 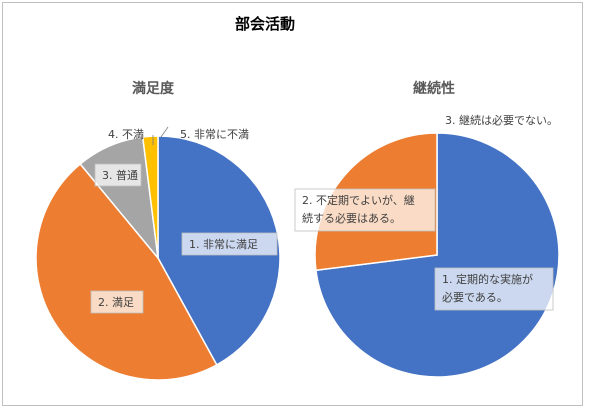 I want to click on chart-title-satisfaction: 満足度, so click(x=153, y=88).